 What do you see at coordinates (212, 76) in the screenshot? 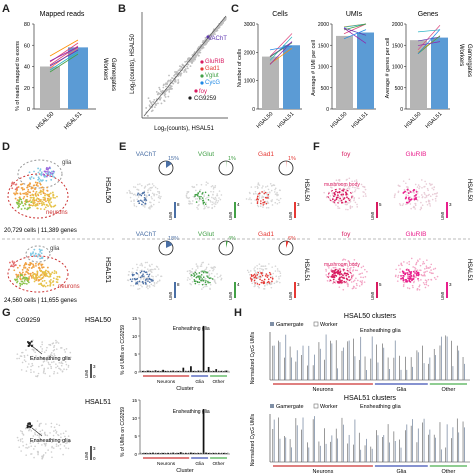
I see `panel-b-gene-vglut: Vglut` at bounding box center [212, 76].